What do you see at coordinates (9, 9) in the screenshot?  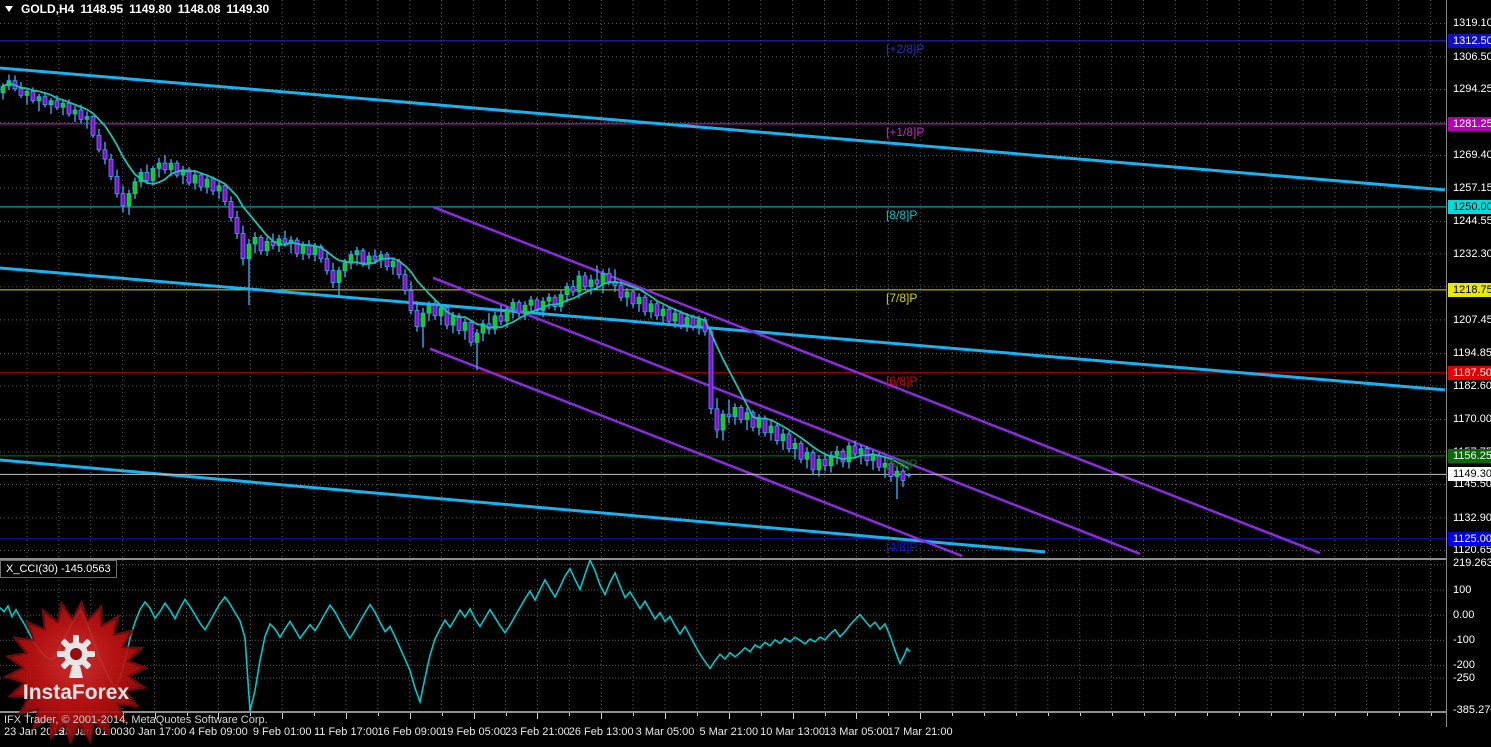 I see `symbol-dropdown-icon` at bounding box center [9, 9].